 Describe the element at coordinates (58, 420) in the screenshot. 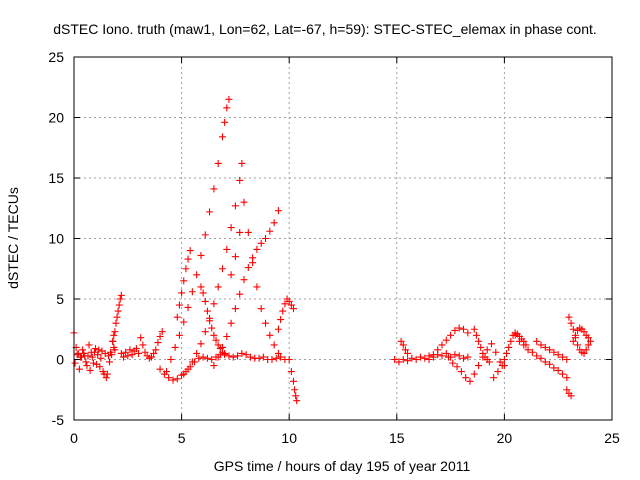

I see `y-tick-label: -5` at that location.